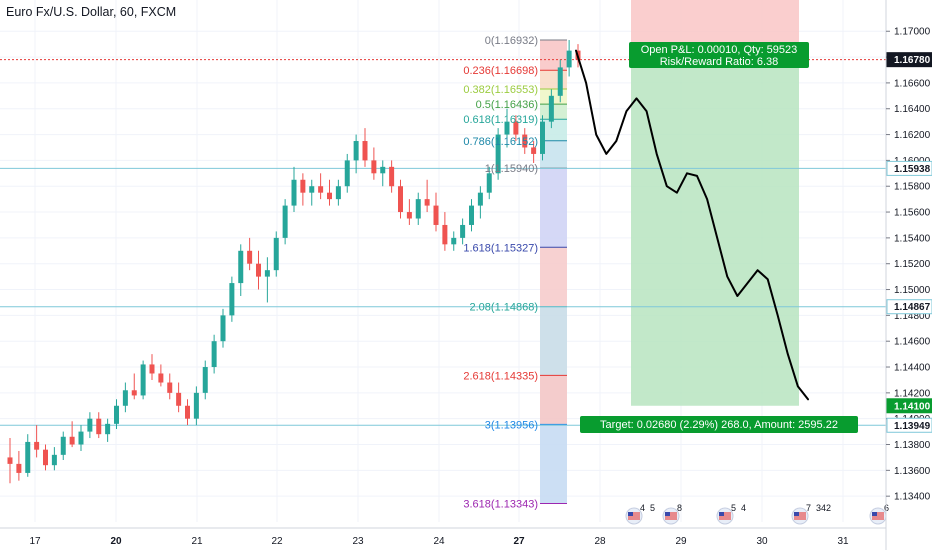 The height and width of the screenshot is (550, 932). I want to click on price-tick-label: 1.15800, so click(912, 187).